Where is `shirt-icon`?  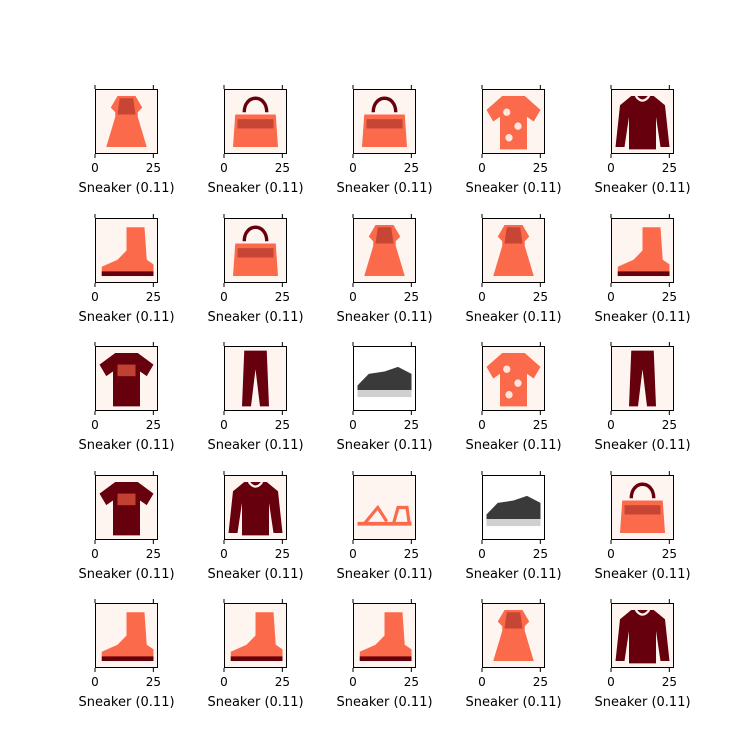
shirt-icon is located at coordinates (513, 379).